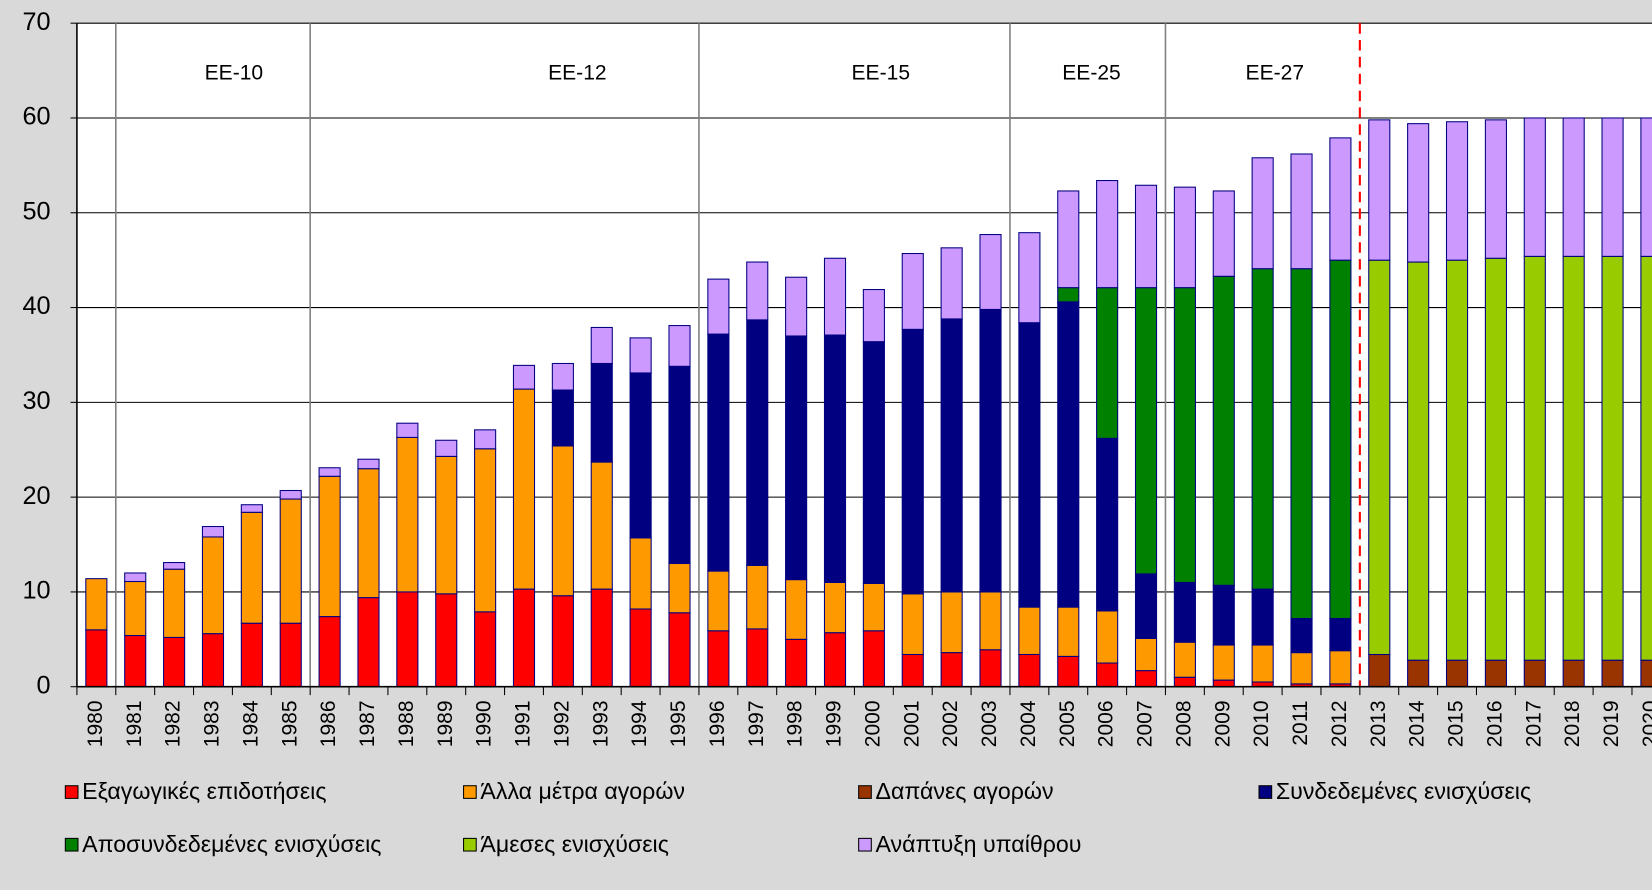 This screenshot has width=1652, height=890. Describe the element at coordinates (872, 723) in the screenshot. I see `x-tick-label: 2000` at that location.